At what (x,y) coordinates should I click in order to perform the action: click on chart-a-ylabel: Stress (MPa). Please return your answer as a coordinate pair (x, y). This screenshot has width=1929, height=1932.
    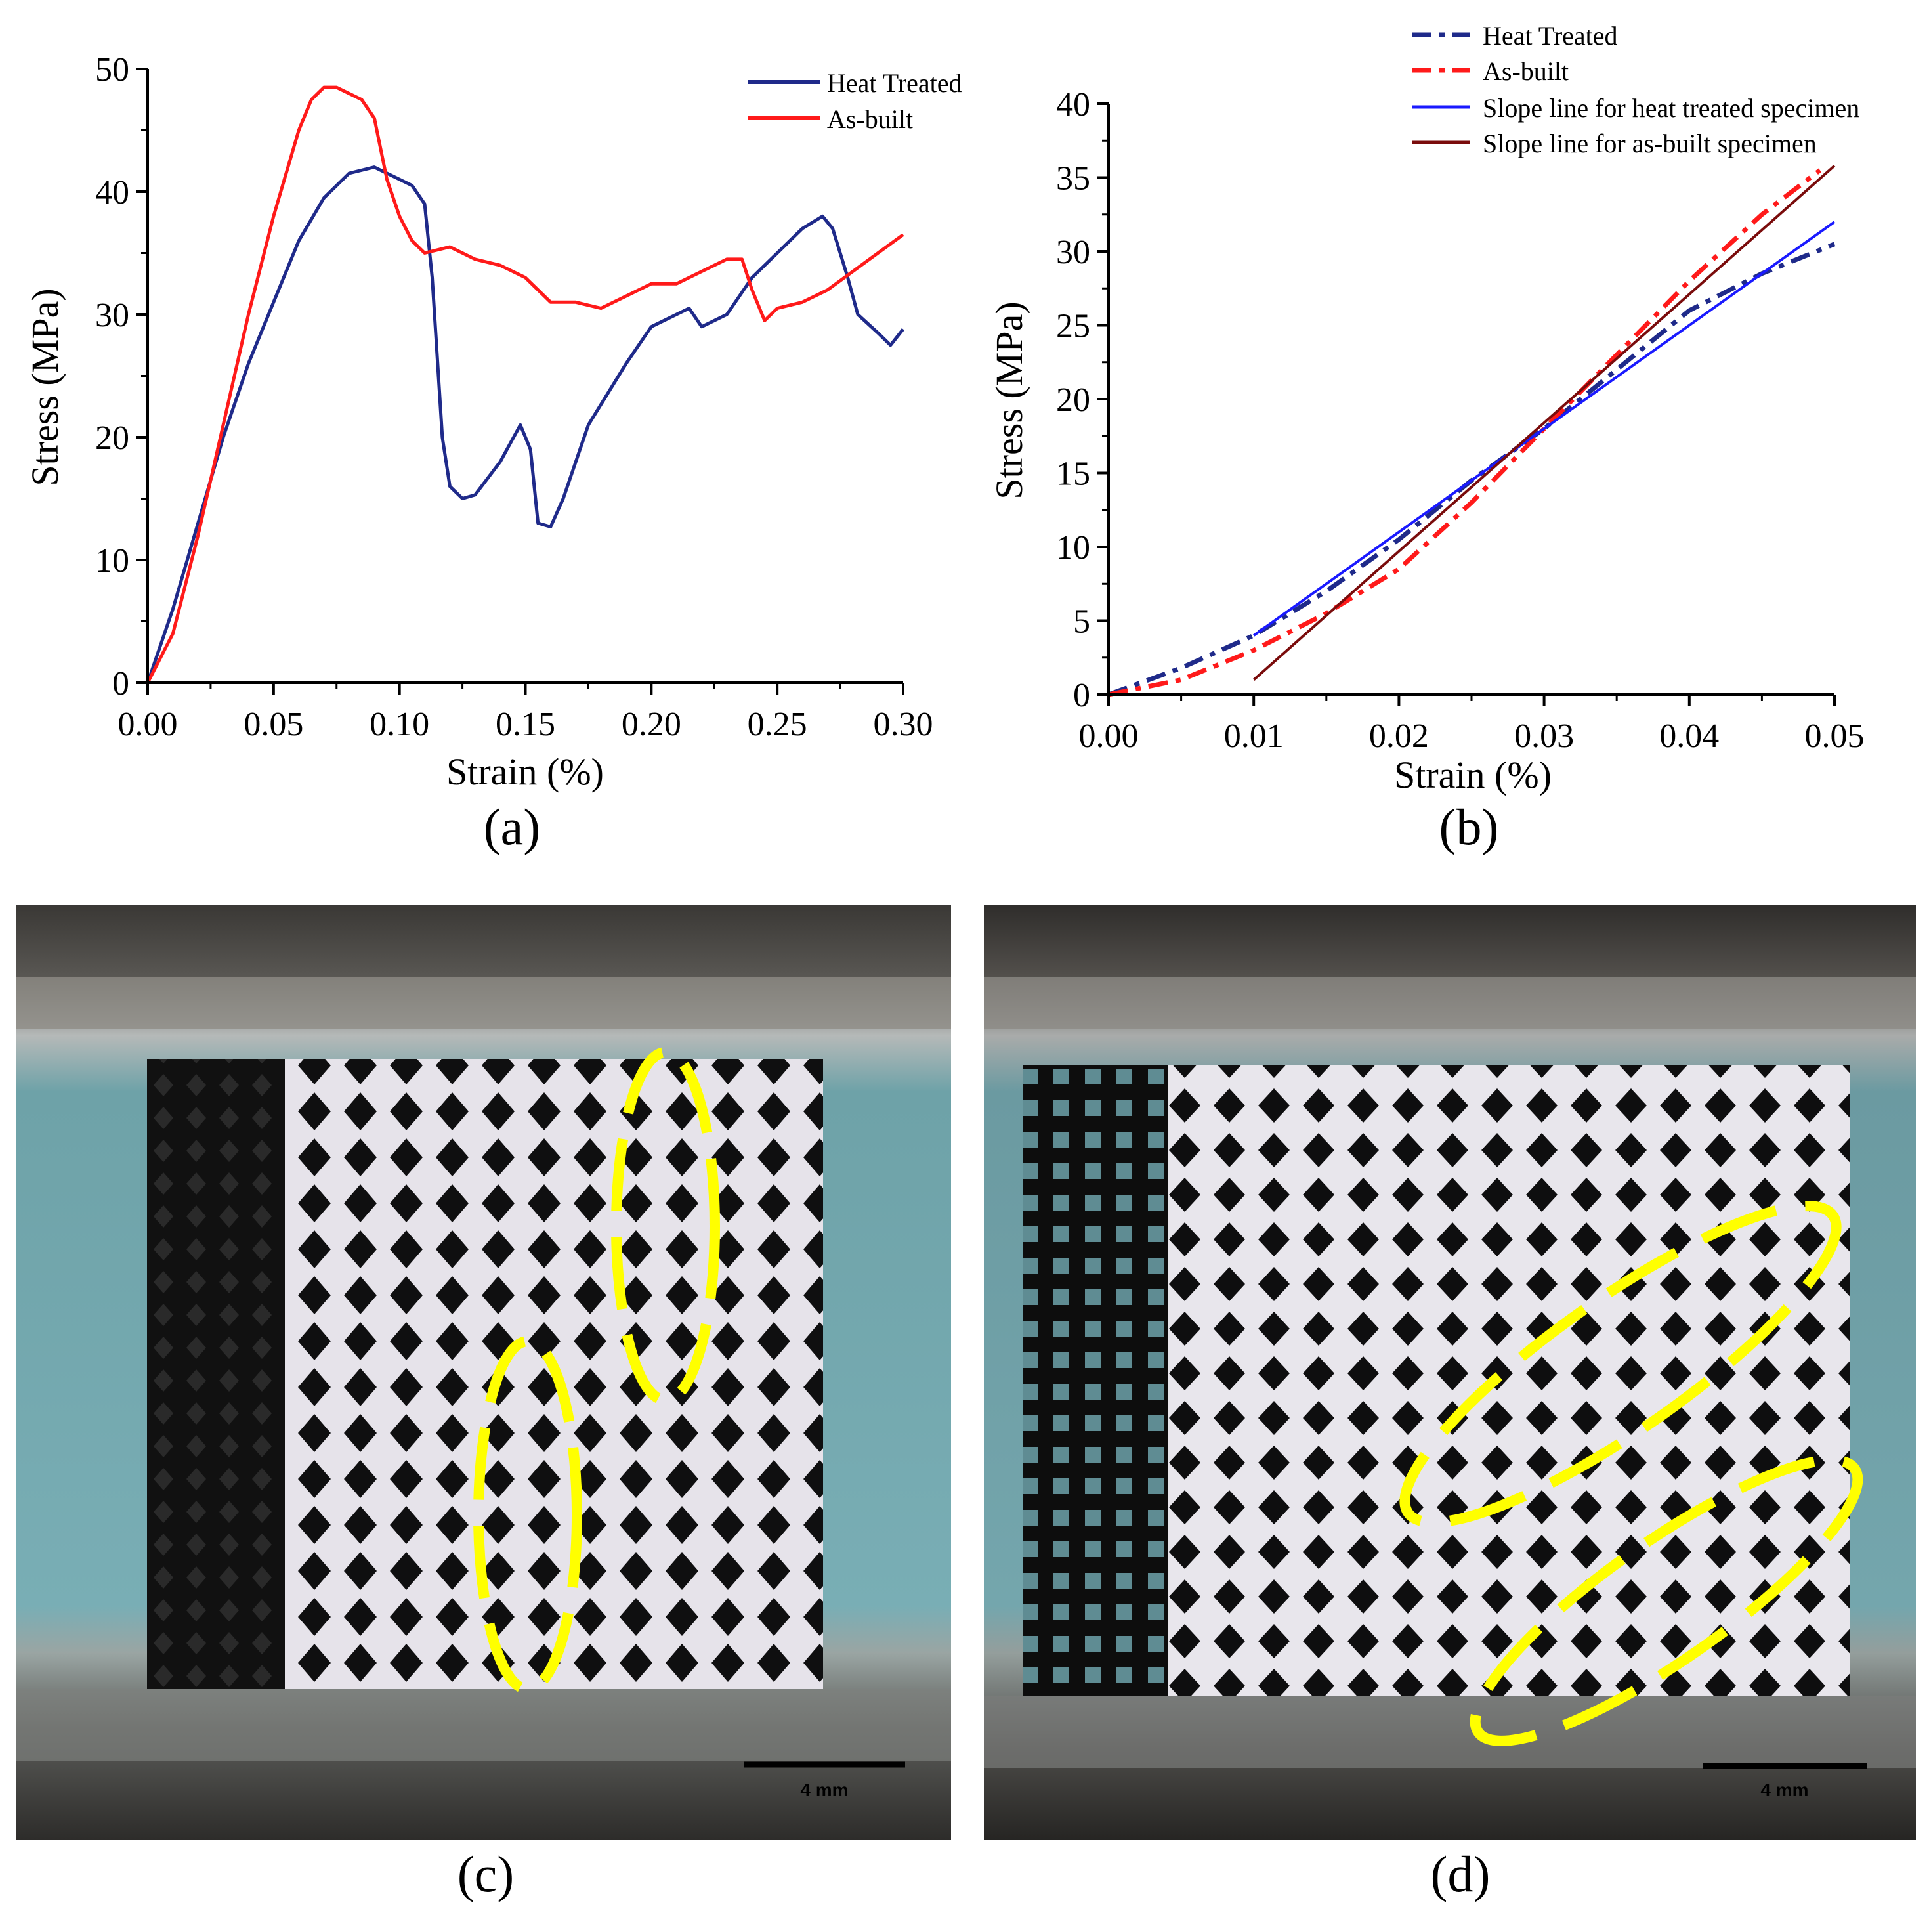
    Looking at the image, I should click on (45, 387).